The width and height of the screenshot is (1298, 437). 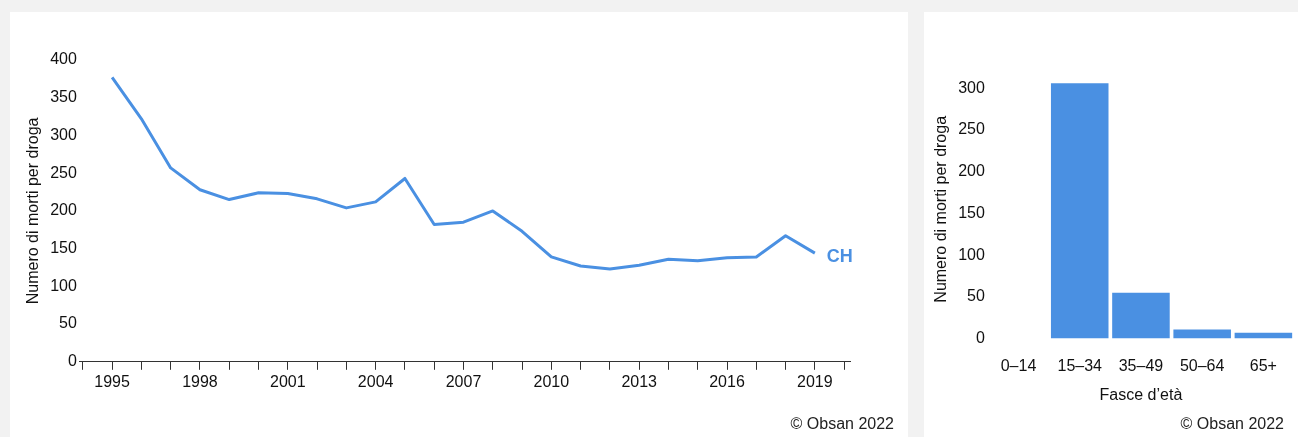 What do you see at coordinates (1018, 365) in the screenshot?
I see `x-tick-label: 0–14` at bounding box center [1018, 365].